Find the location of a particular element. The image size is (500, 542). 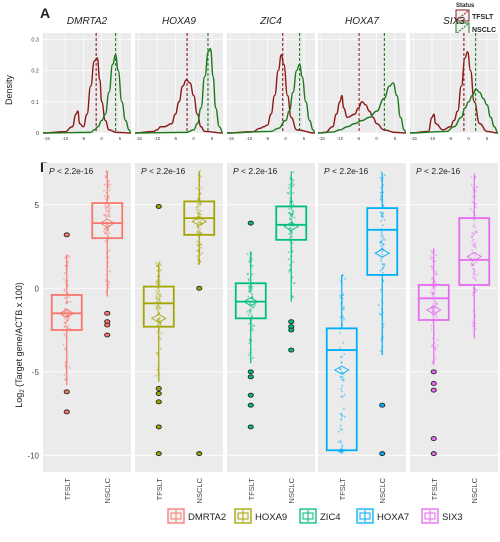

density-ylabel-text: Density is located at coordinates (9, 89).